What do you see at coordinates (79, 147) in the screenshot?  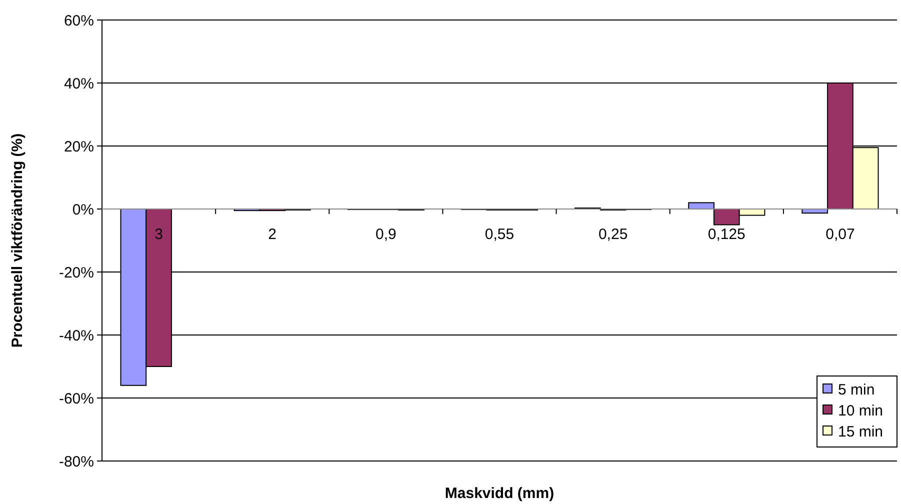 I see `y-tick-label: 20%` at bounding box center [79, 147].